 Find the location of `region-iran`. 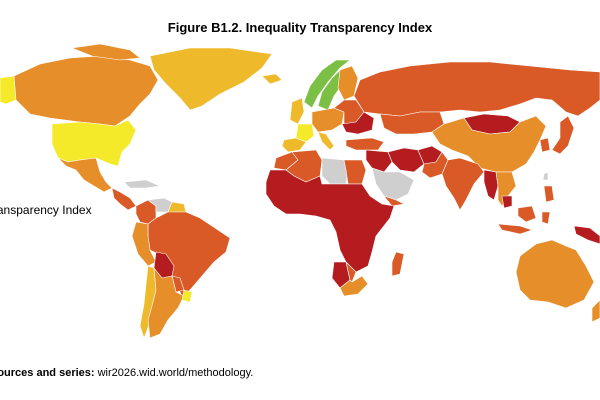

region-iran is located at coordinates (406, 160).